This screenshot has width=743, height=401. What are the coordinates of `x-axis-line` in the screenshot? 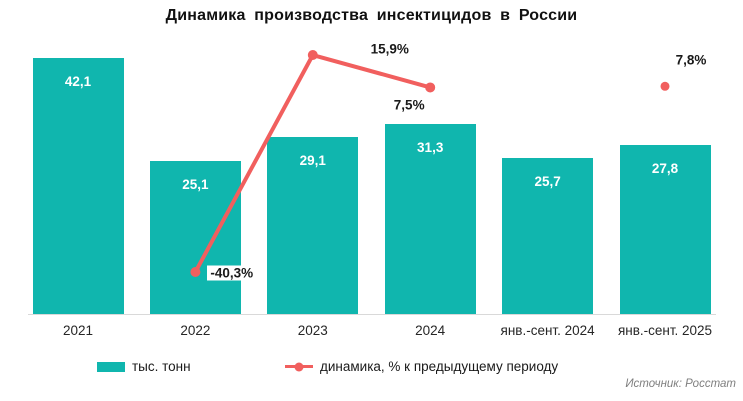 It's located at (372, 314).